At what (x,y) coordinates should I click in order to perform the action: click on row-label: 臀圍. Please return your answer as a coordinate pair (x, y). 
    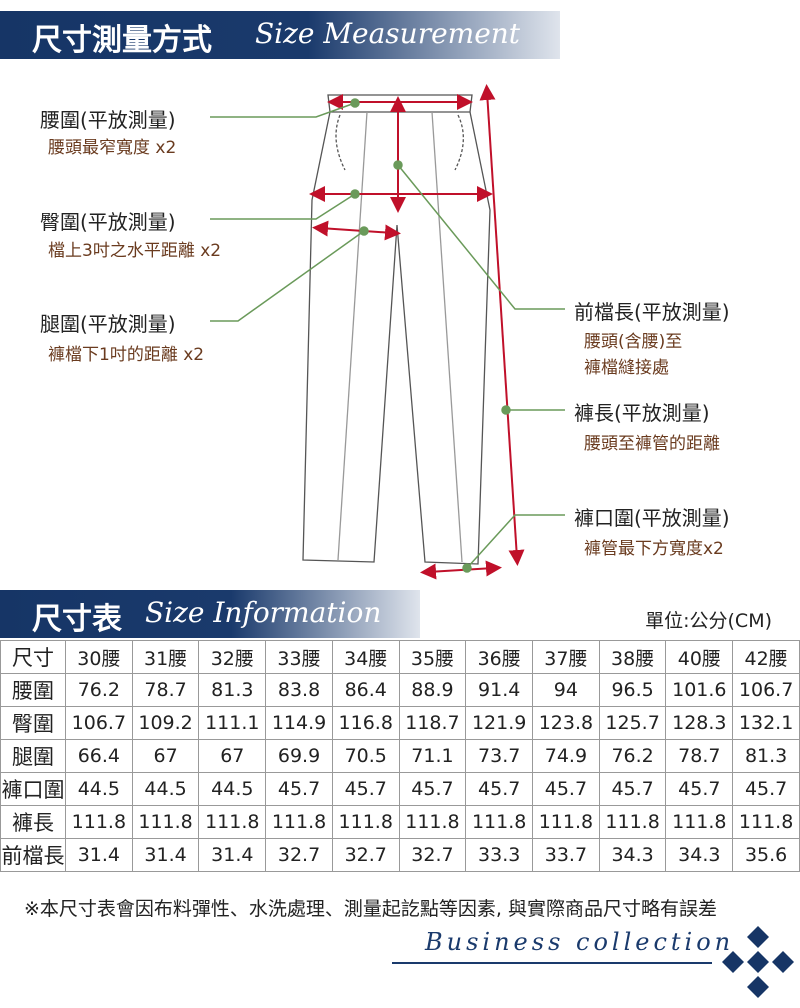
    Looking at the image, I should click on (33, 723).